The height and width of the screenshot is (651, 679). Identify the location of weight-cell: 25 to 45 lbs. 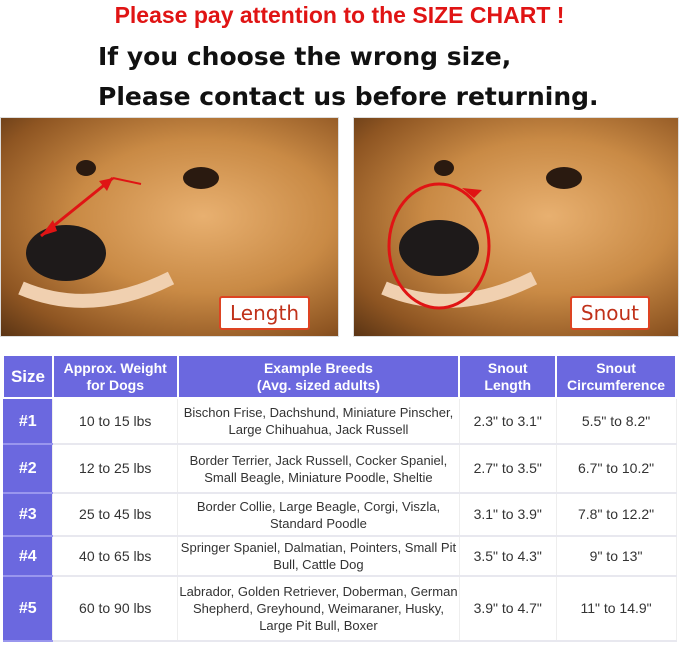
(115, 515).